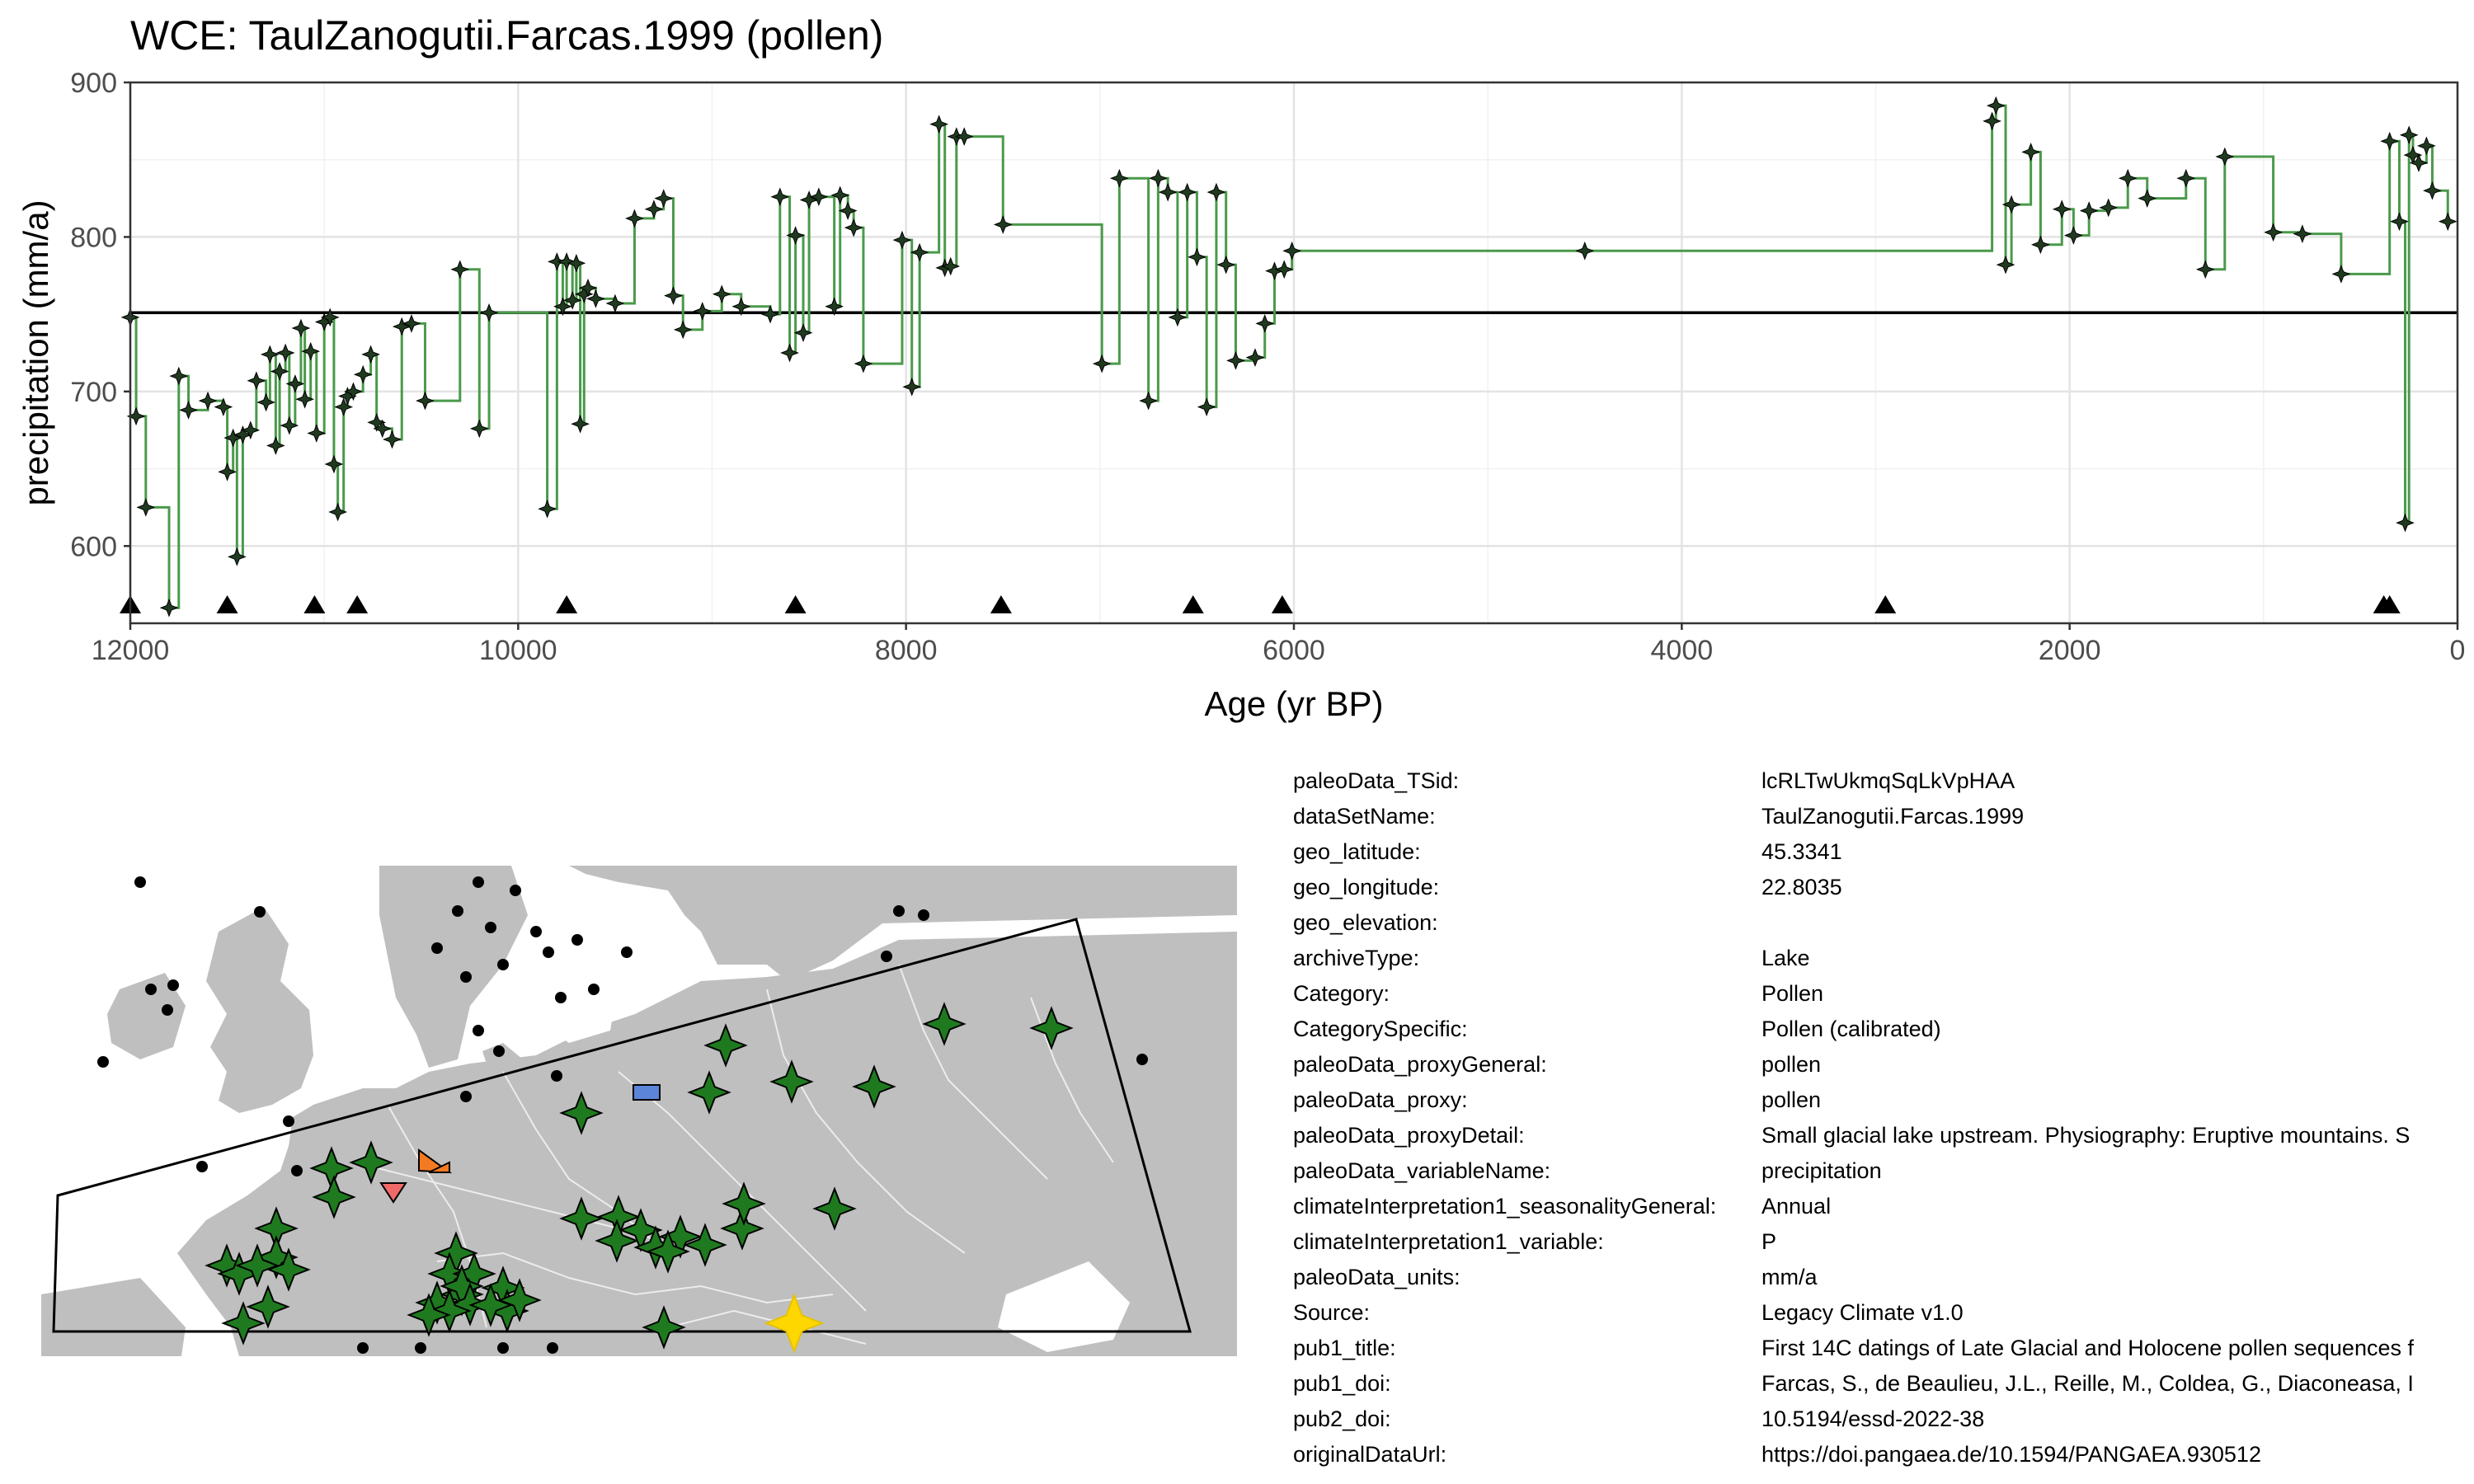 This screenshot has width=2474, height=1484. What do you see at coordinates (1682, 650) in the screenshot?
I see `x-tick-label: 4000` at bounding box center [1682, 650].